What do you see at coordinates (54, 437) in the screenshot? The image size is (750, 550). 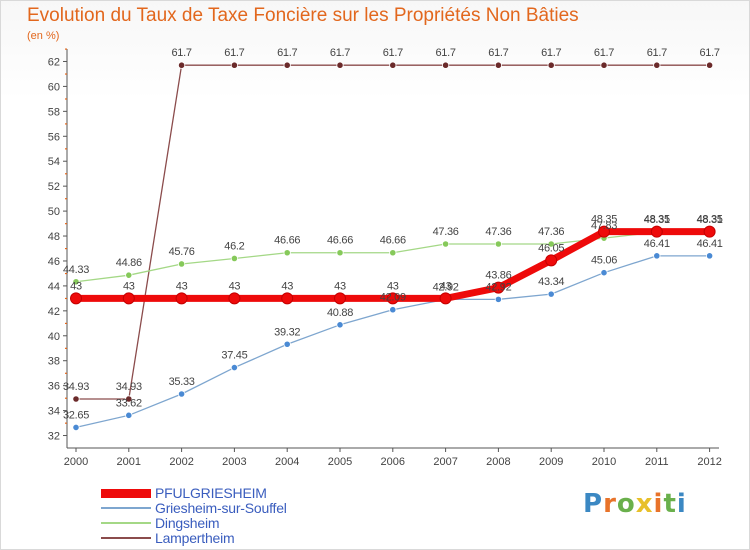 I see `y-tick-label: 32` at bounding box center [54, 437].